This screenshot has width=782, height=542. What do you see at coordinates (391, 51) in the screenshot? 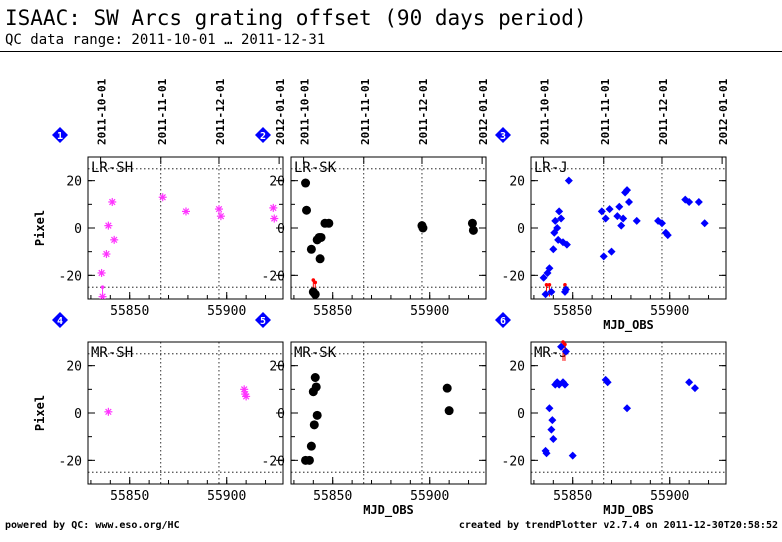
I see `header-divider` at bounding box center [391, 51].